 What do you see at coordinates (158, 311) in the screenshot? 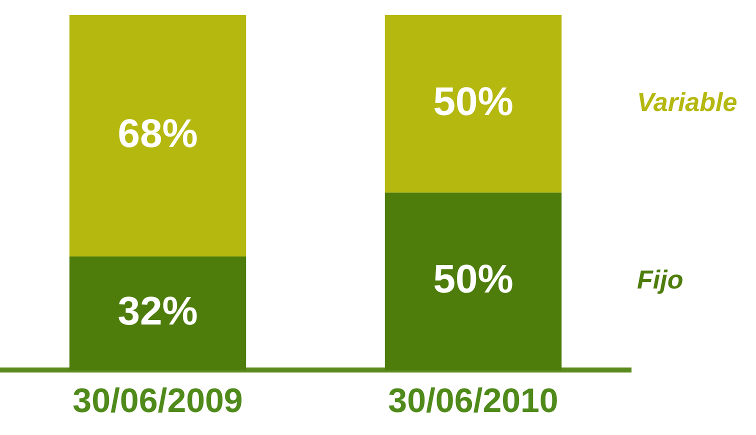
I see `data-label: 32%` at bounding box center [158, 311].